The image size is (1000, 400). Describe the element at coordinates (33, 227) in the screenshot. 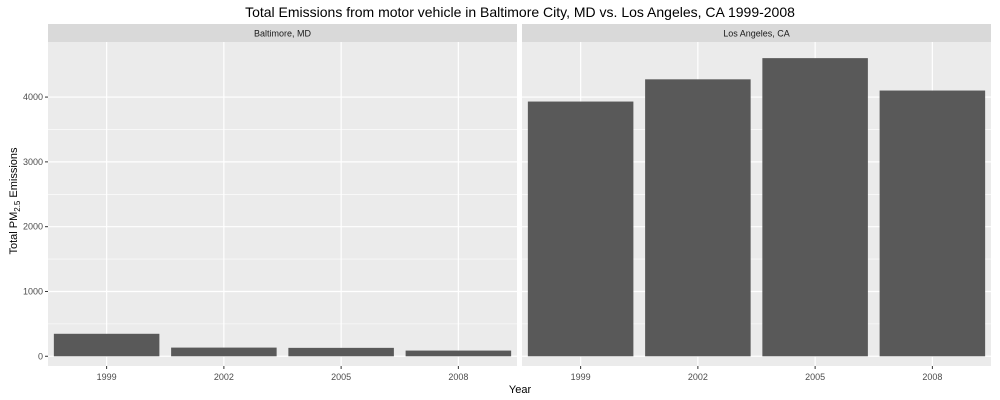

I see `y-tick-label: 2000` at that location.